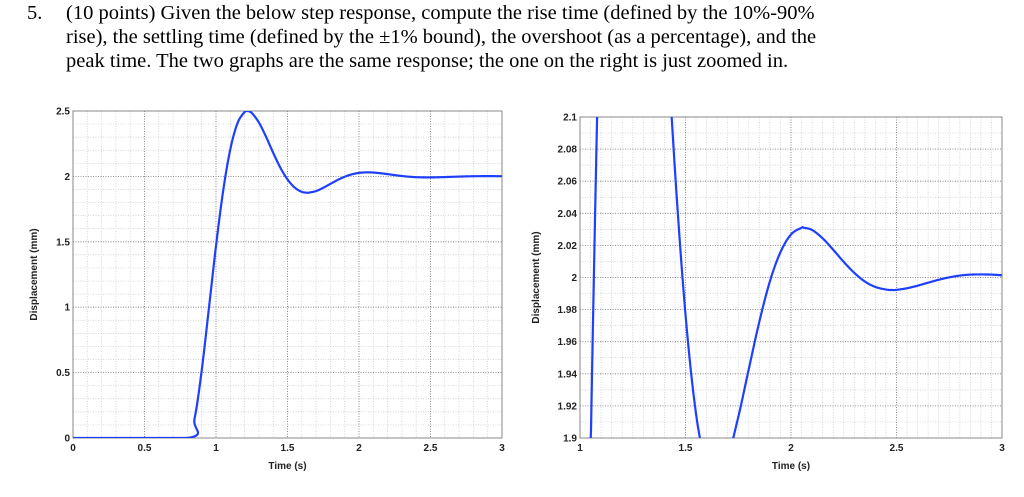 The width and height of the screenshot is (1024, 497). Describe the element at coordinates (67, 439) in the screenshot. I see `y-tick-label: 0` at that location.